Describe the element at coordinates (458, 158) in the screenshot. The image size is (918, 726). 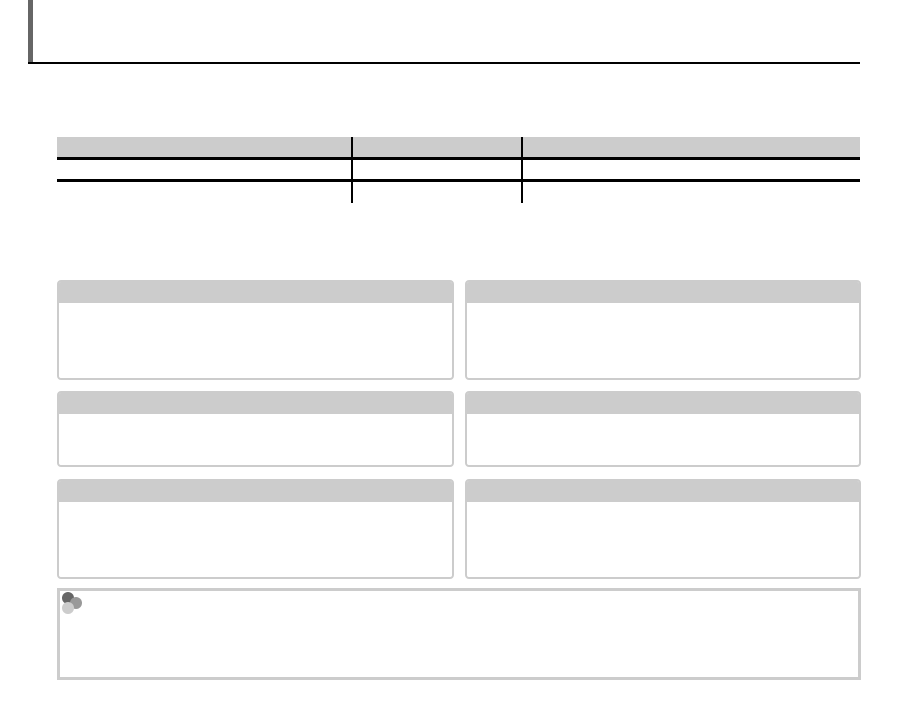
I see `table-header-rule` at that location.